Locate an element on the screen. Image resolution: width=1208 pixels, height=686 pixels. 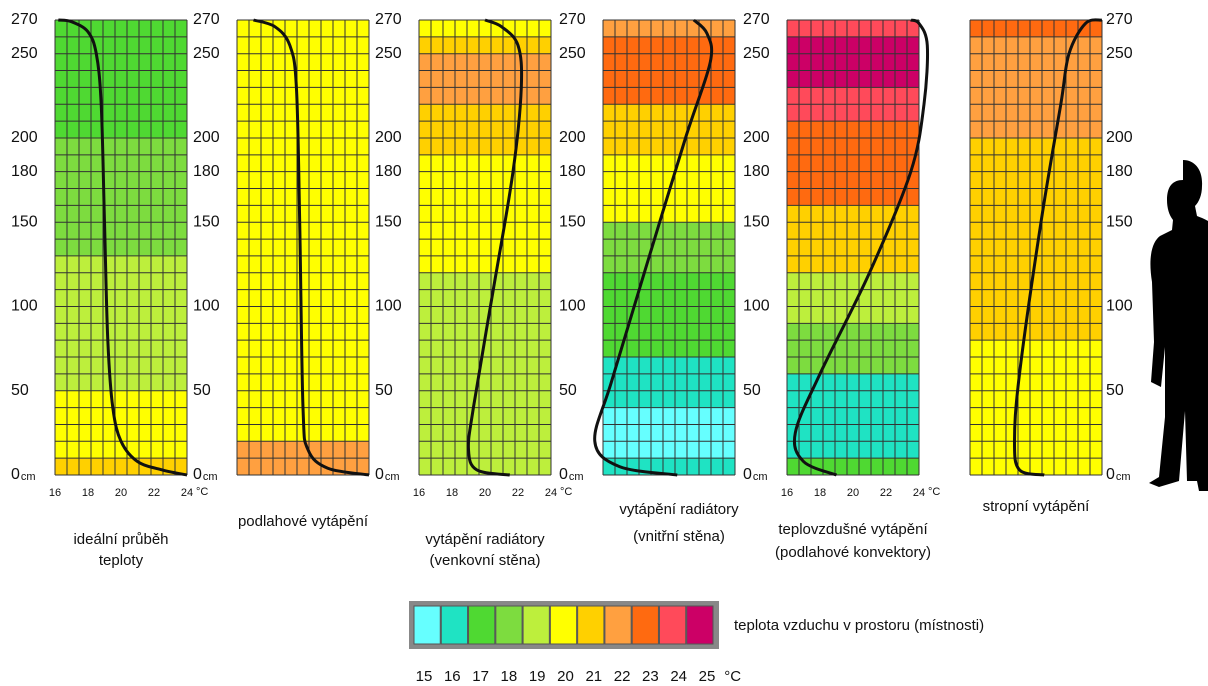
legend-value: 19 is located at coordinates (537, 676).